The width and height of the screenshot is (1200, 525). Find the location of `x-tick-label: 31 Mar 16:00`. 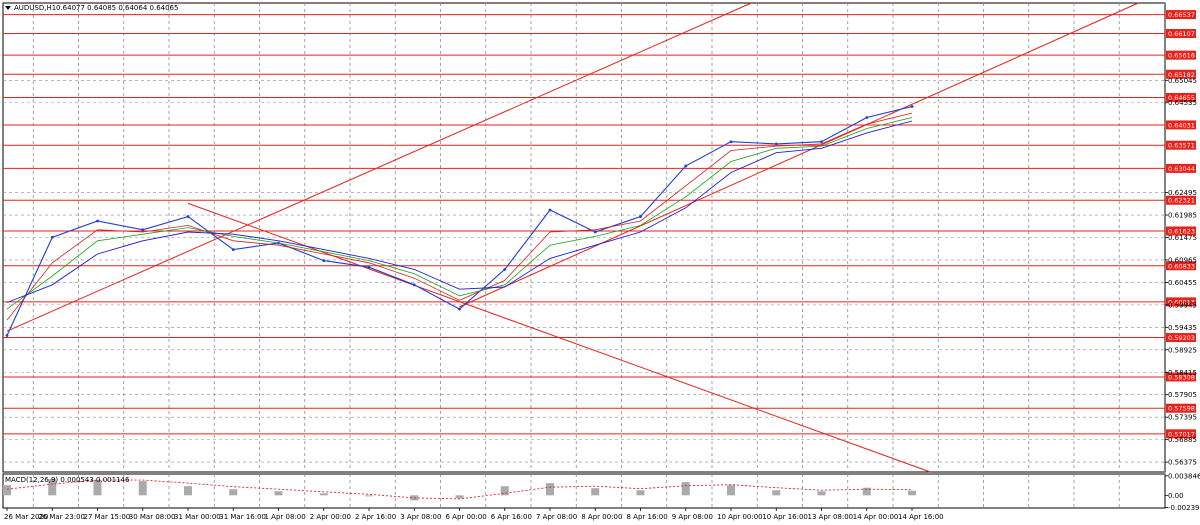

x-tick-label: 31 Mar 16:00 is located at coordinates (242, 517).